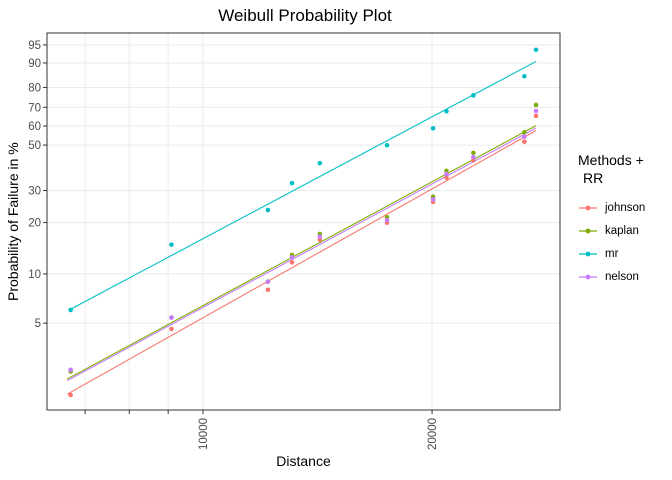 Image resolution: width=672 pixels, height=480 pixels. I want to click on legend-label: mr, so click(612, 253).